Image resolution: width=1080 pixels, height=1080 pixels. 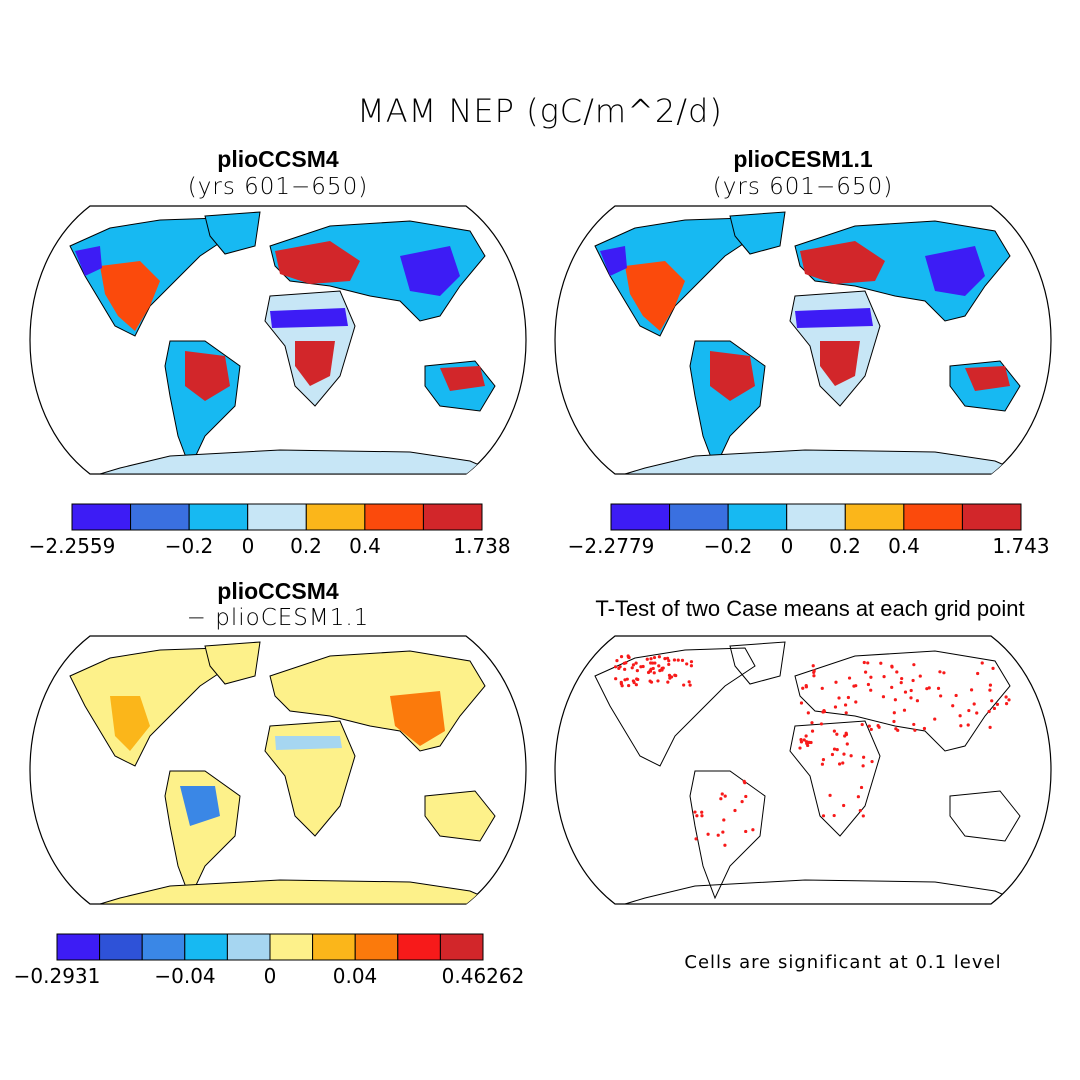 I want to click on sa-negative, so click(x=200, y=806).